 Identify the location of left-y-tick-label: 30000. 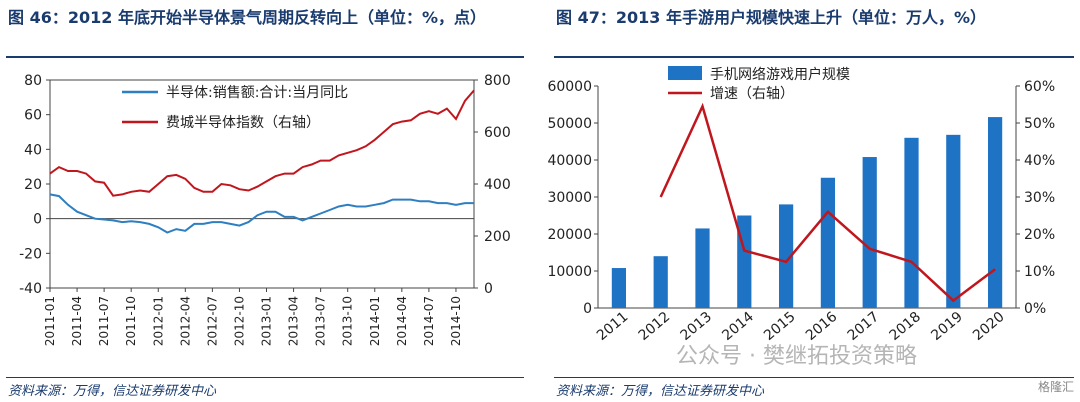
(570, 198).